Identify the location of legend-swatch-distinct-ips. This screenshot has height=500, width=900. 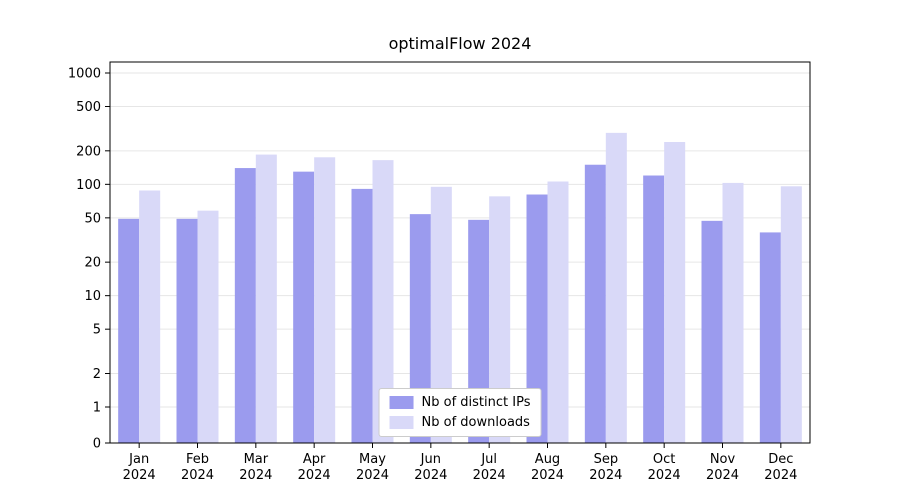
(401, 402).